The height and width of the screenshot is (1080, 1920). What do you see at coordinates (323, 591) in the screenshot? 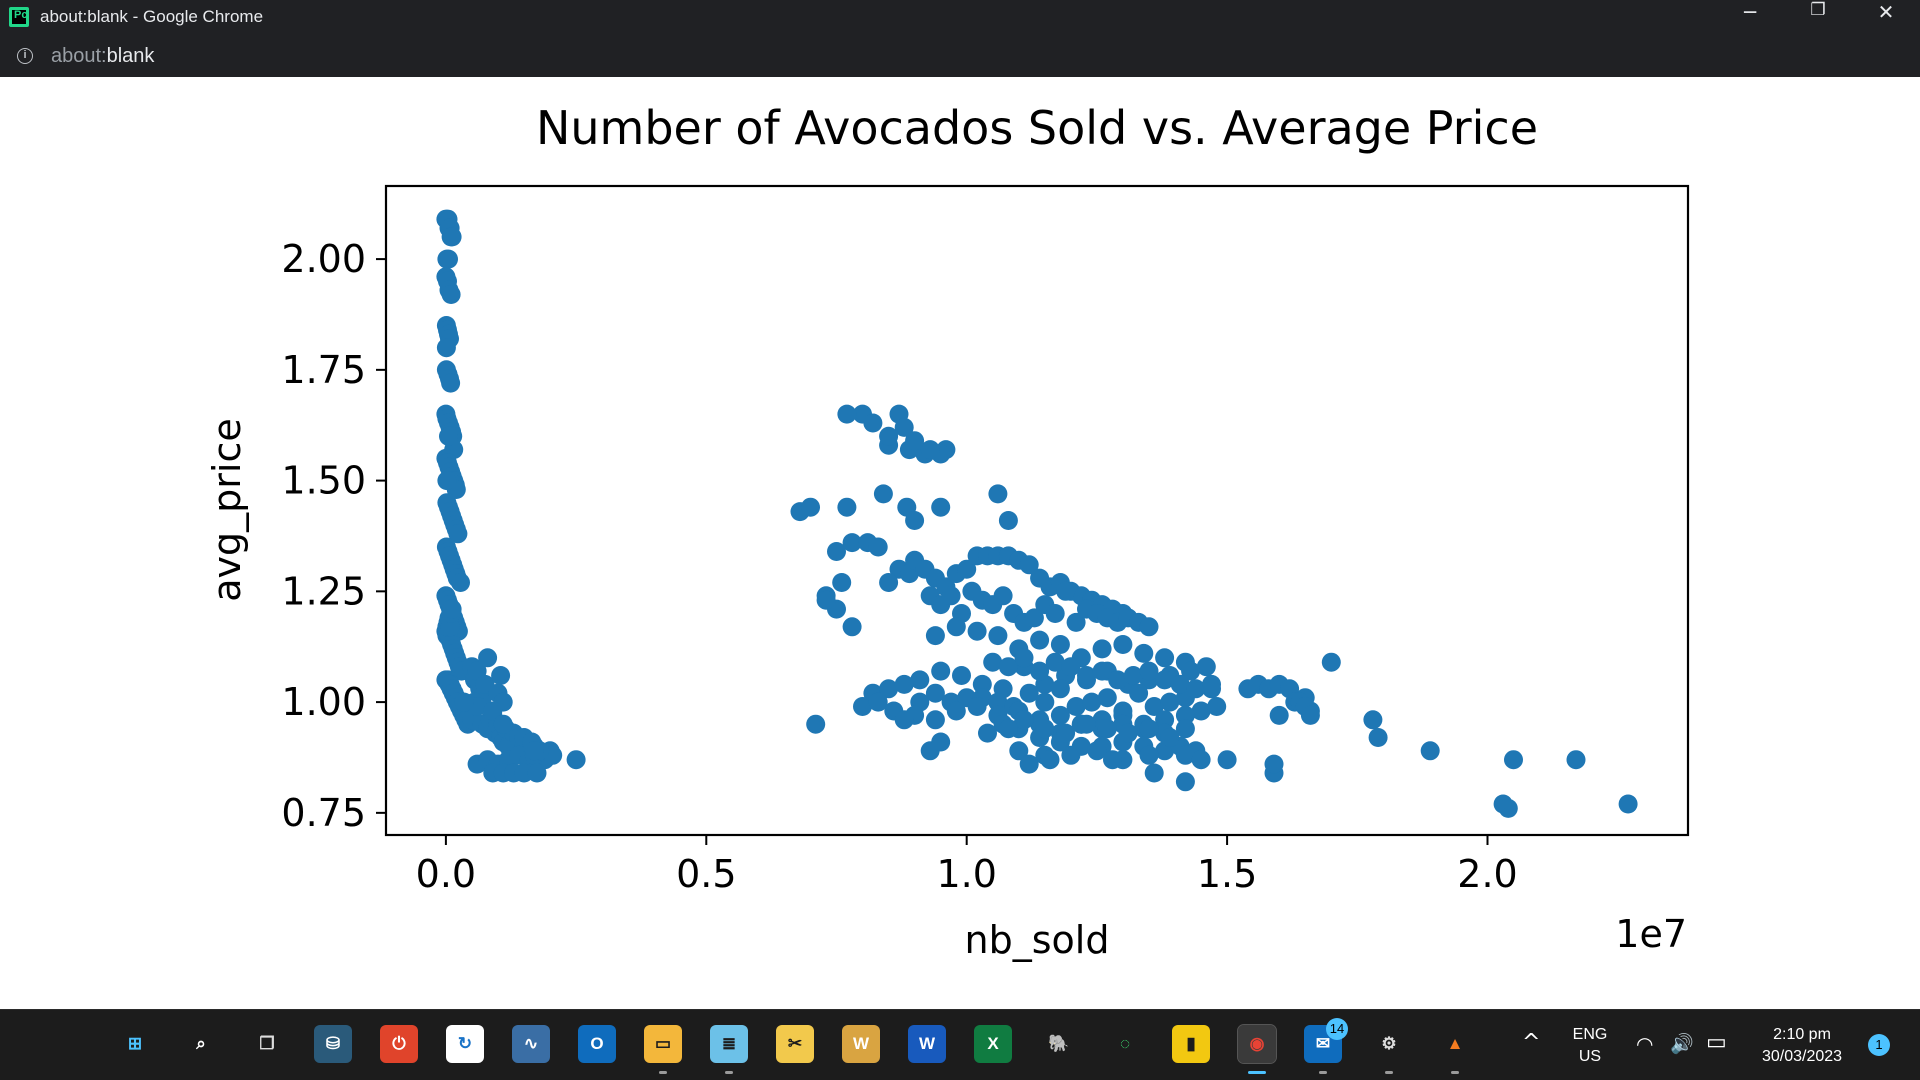
I see `y-tick-label: 1.25` at bounding box center [323, 591].